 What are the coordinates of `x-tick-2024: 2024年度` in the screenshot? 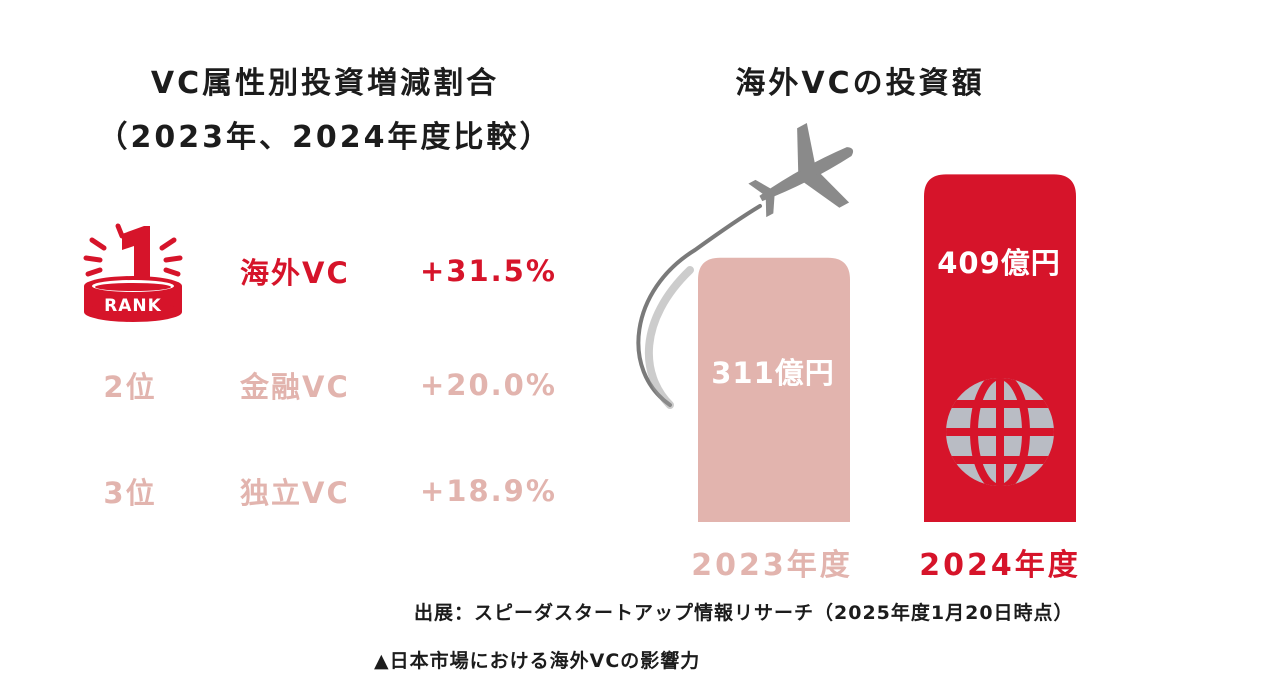 It's located at (1000, 565).